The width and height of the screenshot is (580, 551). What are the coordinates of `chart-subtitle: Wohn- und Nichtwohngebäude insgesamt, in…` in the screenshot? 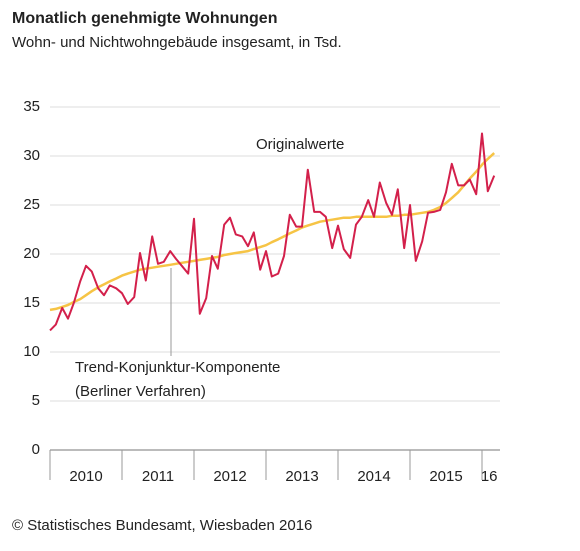 It's located at (177, 42).